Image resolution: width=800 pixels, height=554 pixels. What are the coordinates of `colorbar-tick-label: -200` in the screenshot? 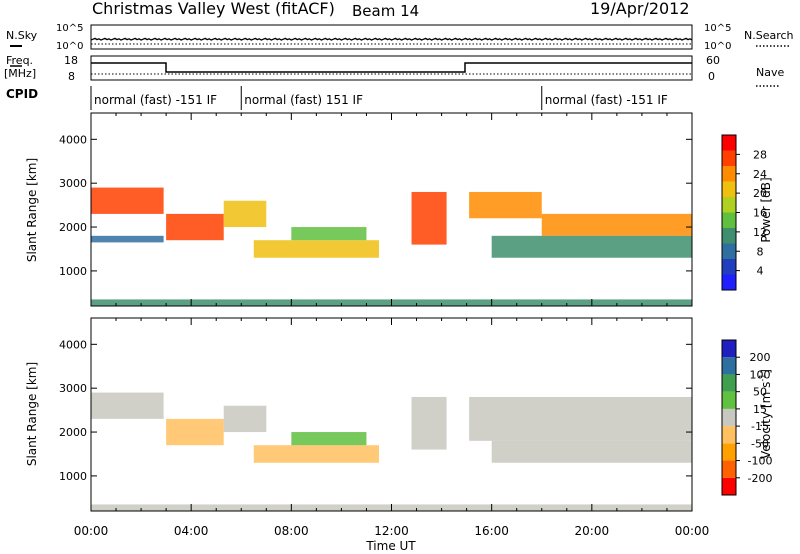 It's located at (760, 478).